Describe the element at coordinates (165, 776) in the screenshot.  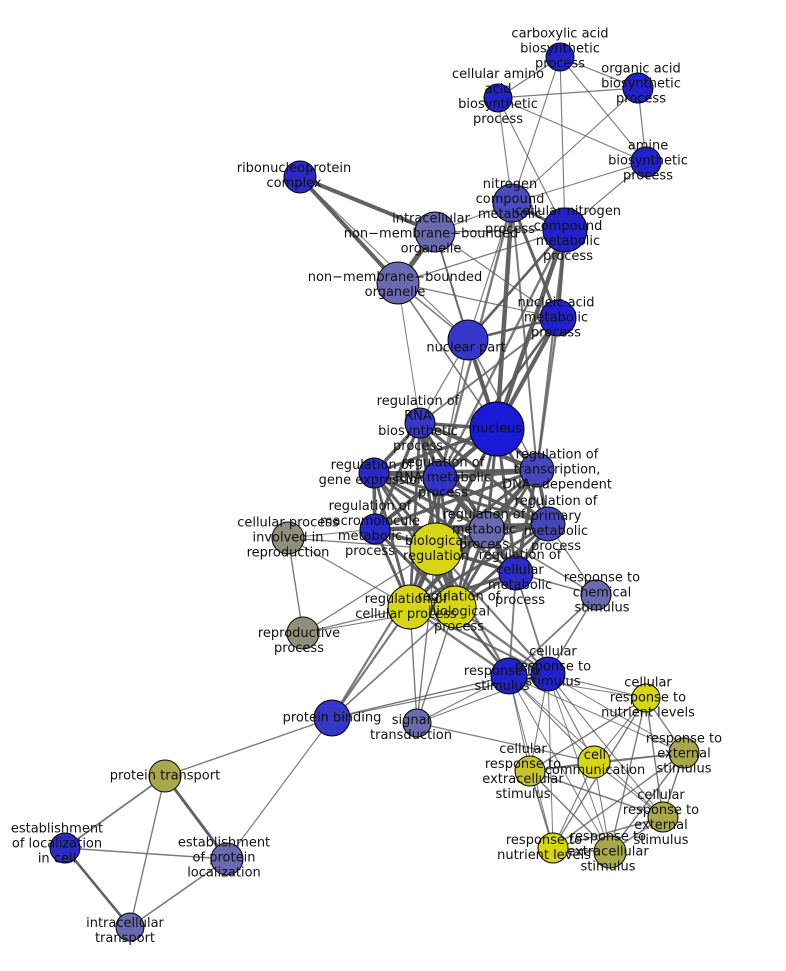
I see `graph-node-protein_transport` at that location.